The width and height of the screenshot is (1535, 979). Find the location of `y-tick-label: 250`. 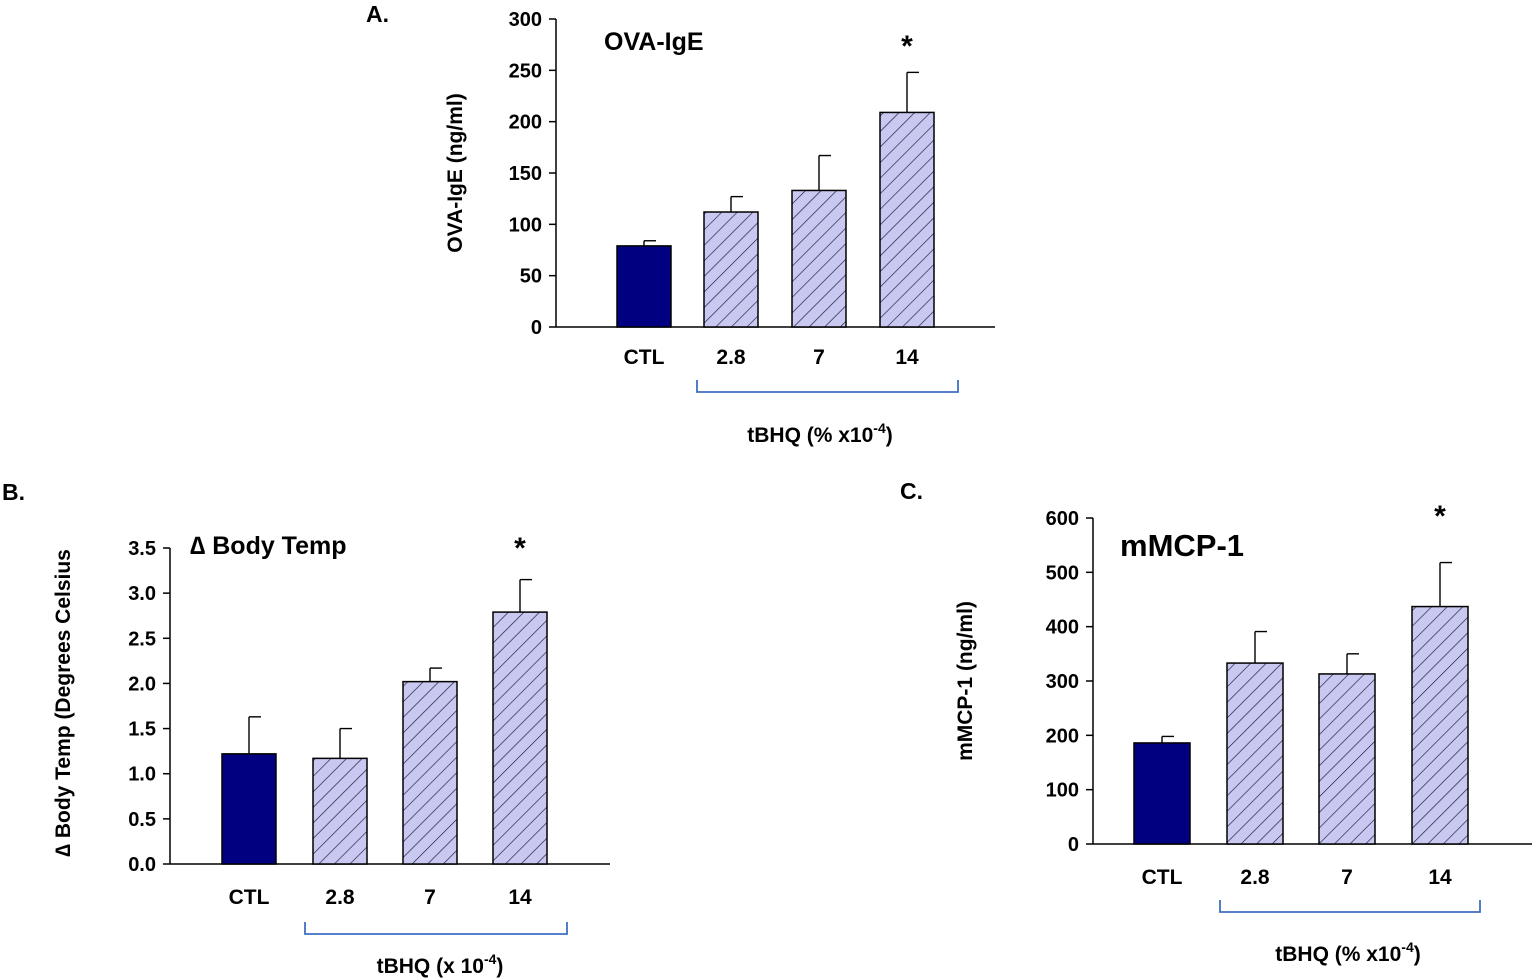

y-tick-label: 250 is located at coordinates (525, 71).